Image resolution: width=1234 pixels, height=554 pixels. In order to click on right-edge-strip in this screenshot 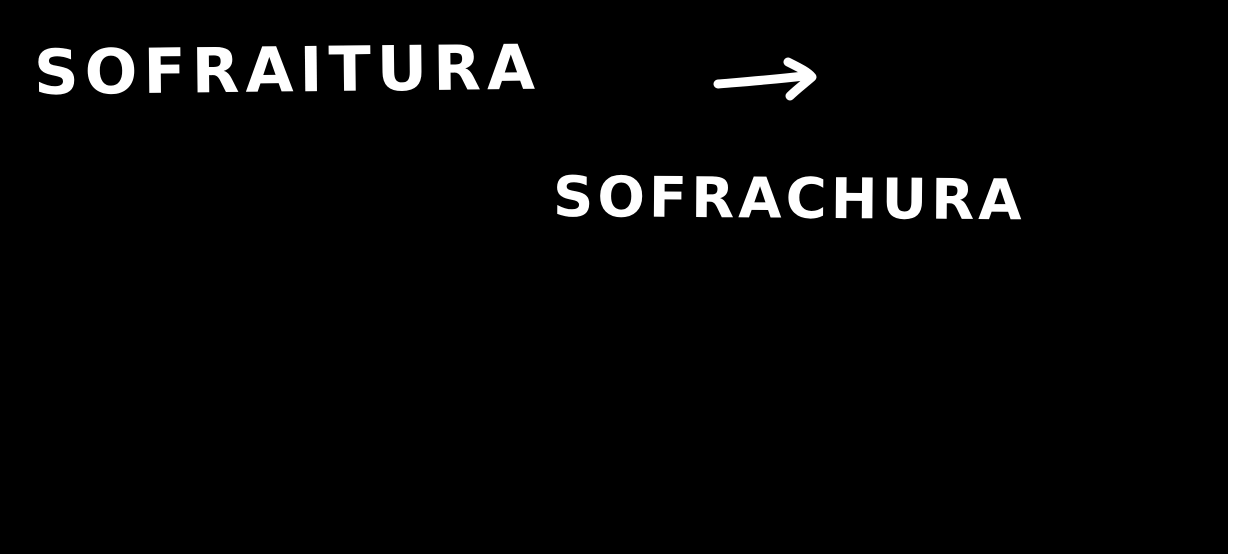, I will do `click(1231, 277)`.